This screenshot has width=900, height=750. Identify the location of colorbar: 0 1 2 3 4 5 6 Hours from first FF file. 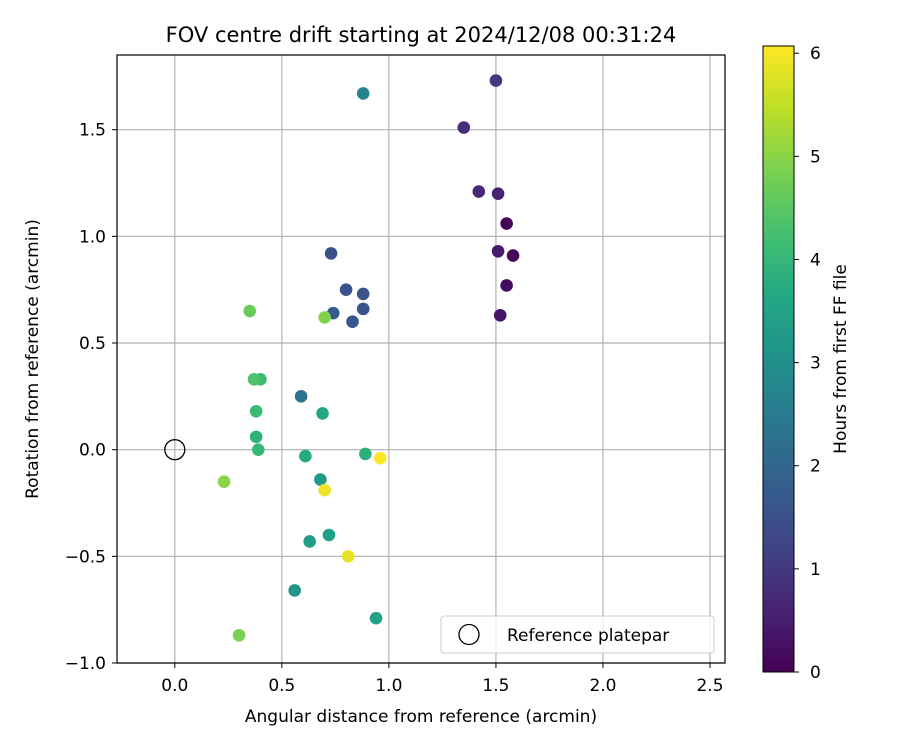
(806, 363).